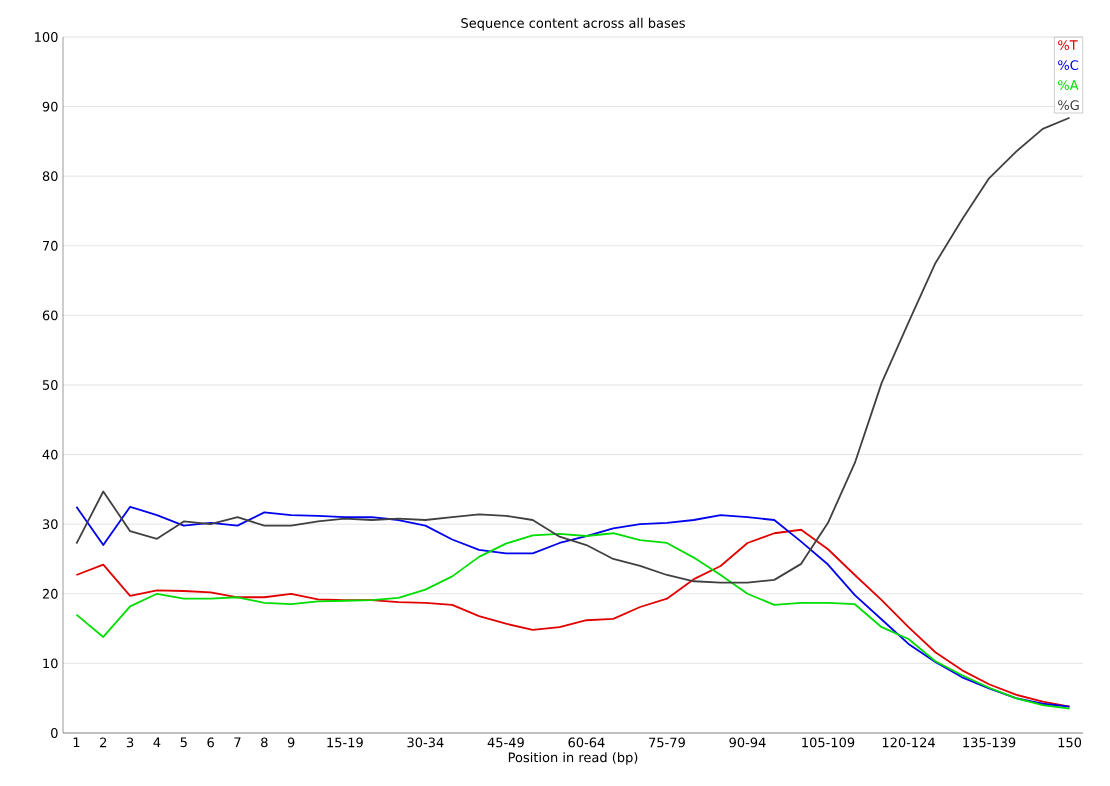 Image resolution: width=1110 pixels, height=786 pixels. What do you see at coordinates (1070, 742) in the screenshot?
I see `x-tick-label: 150` at bounding box center [1070, 742].